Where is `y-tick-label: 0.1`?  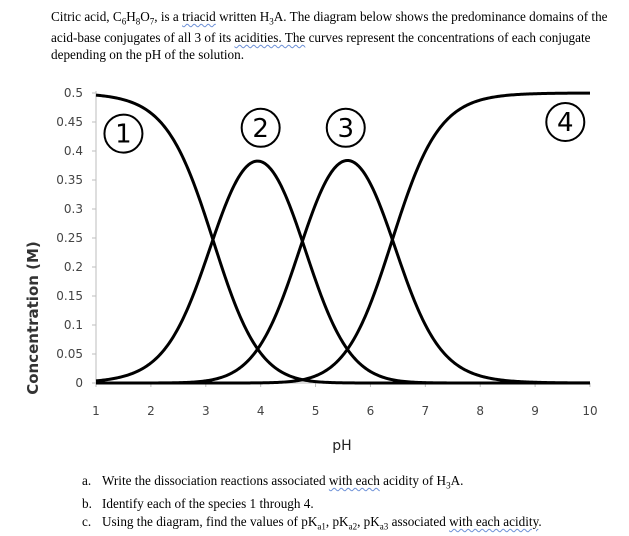
y-tick-label: 0.1 is located at coordinates (73, 325).